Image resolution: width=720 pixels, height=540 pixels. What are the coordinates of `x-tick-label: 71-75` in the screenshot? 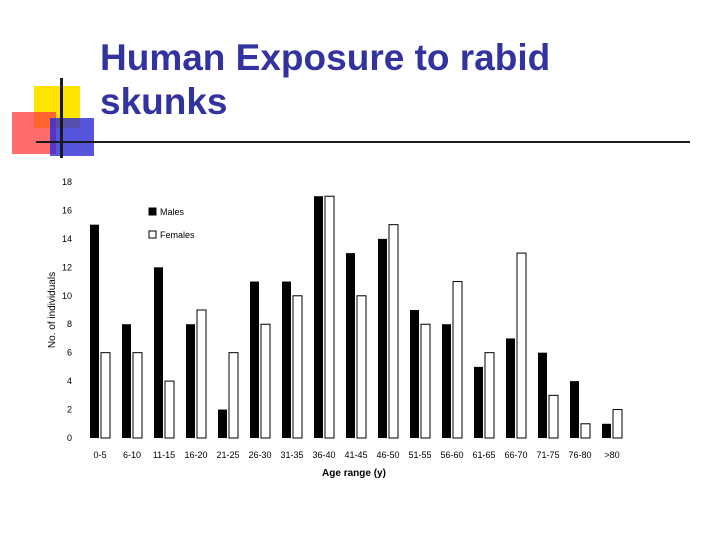 It's located at (547, 455).